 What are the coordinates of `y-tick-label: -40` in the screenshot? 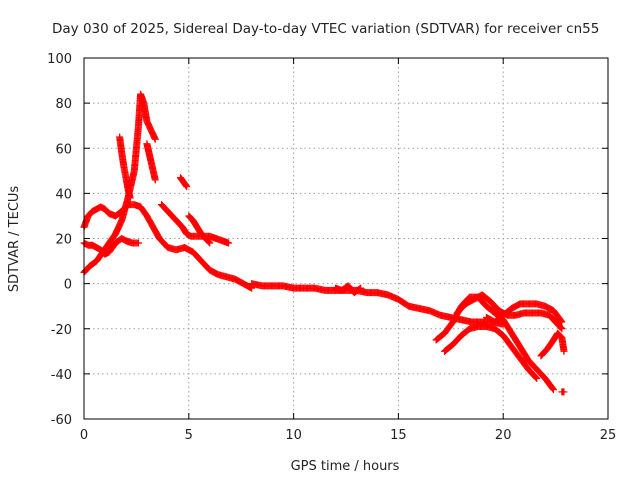 It's located at (61, 375).